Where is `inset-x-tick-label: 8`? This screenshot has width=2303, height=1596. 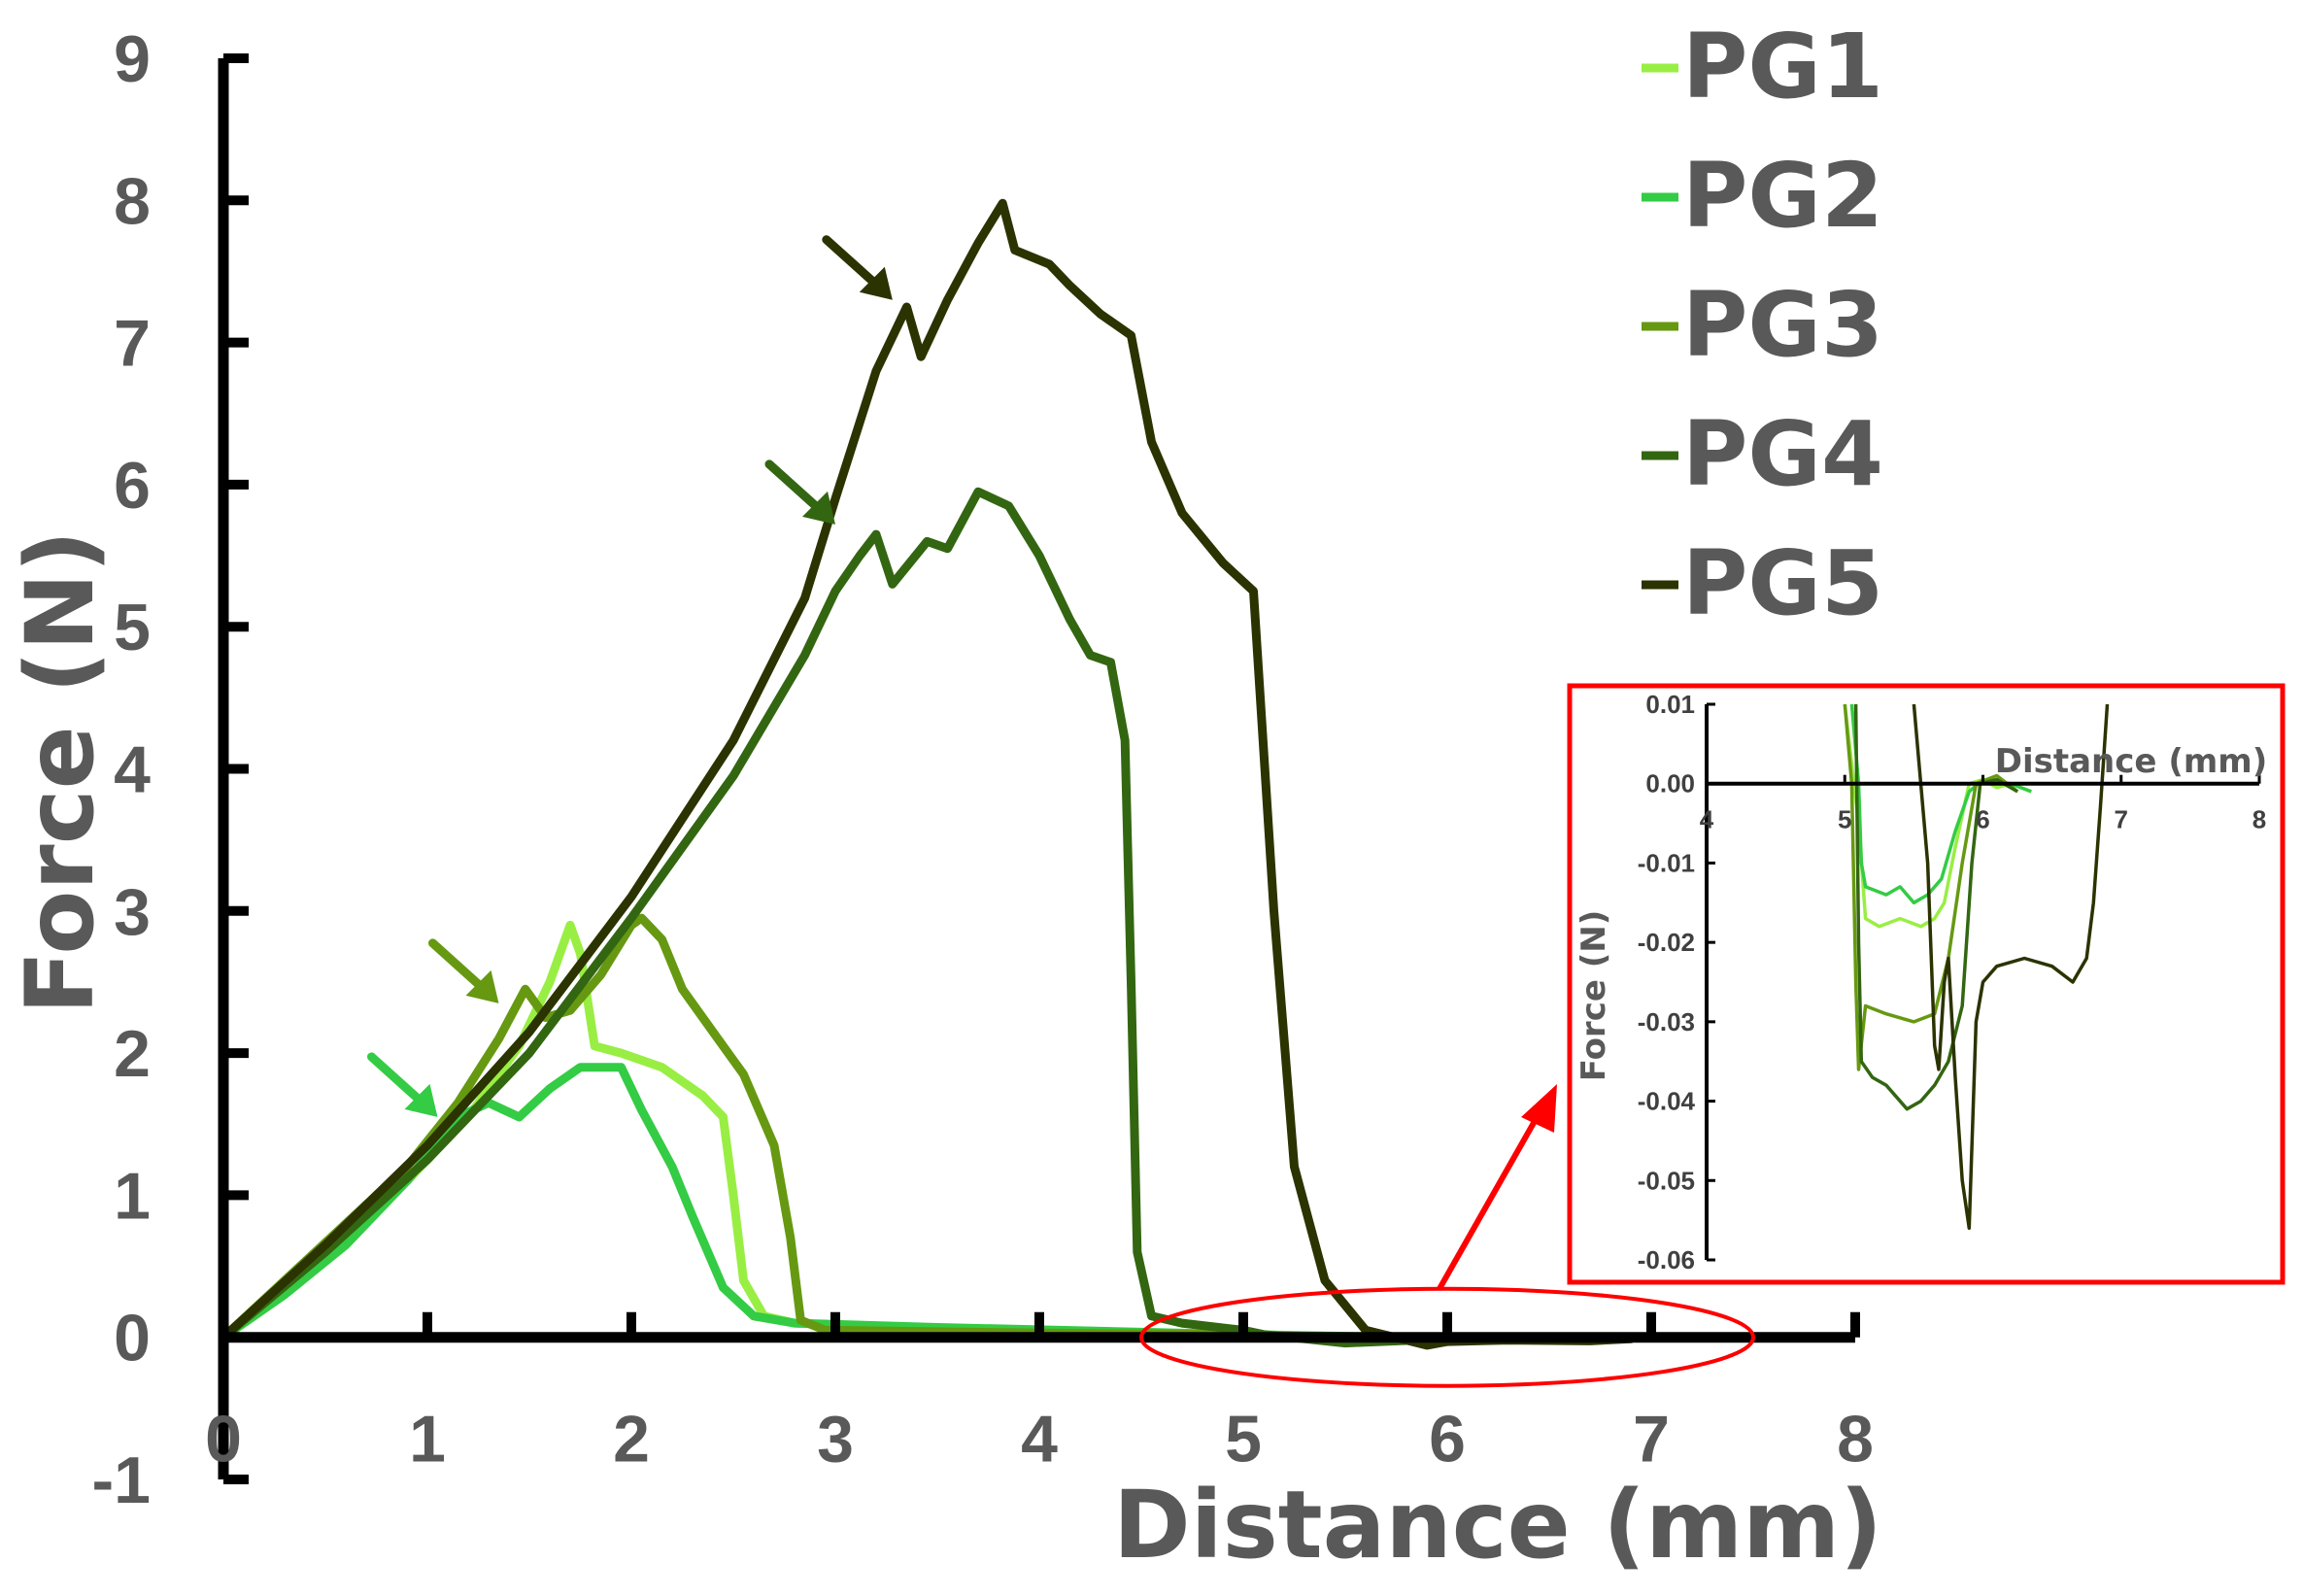
inset-x-tick-label: 8 is located at coordinates (2259, 819).